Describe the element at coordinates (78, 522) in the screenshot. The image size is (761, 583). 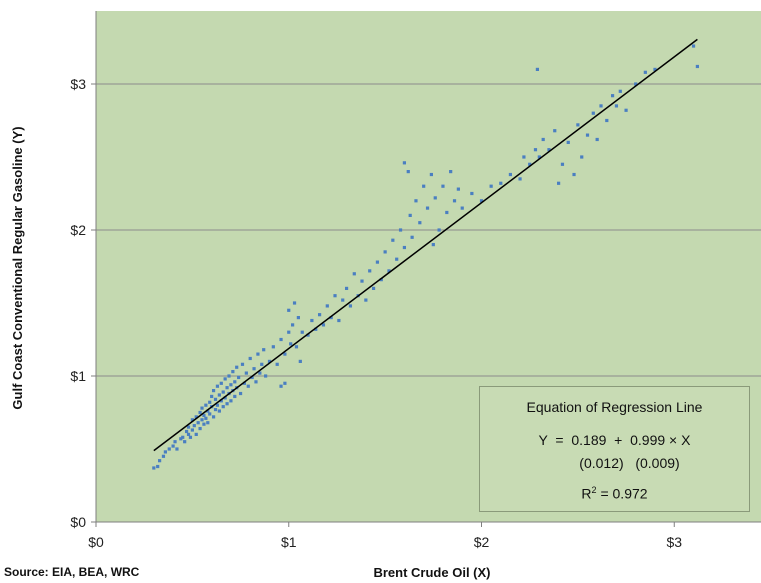
I see `y-tick-label: $0` at that location.